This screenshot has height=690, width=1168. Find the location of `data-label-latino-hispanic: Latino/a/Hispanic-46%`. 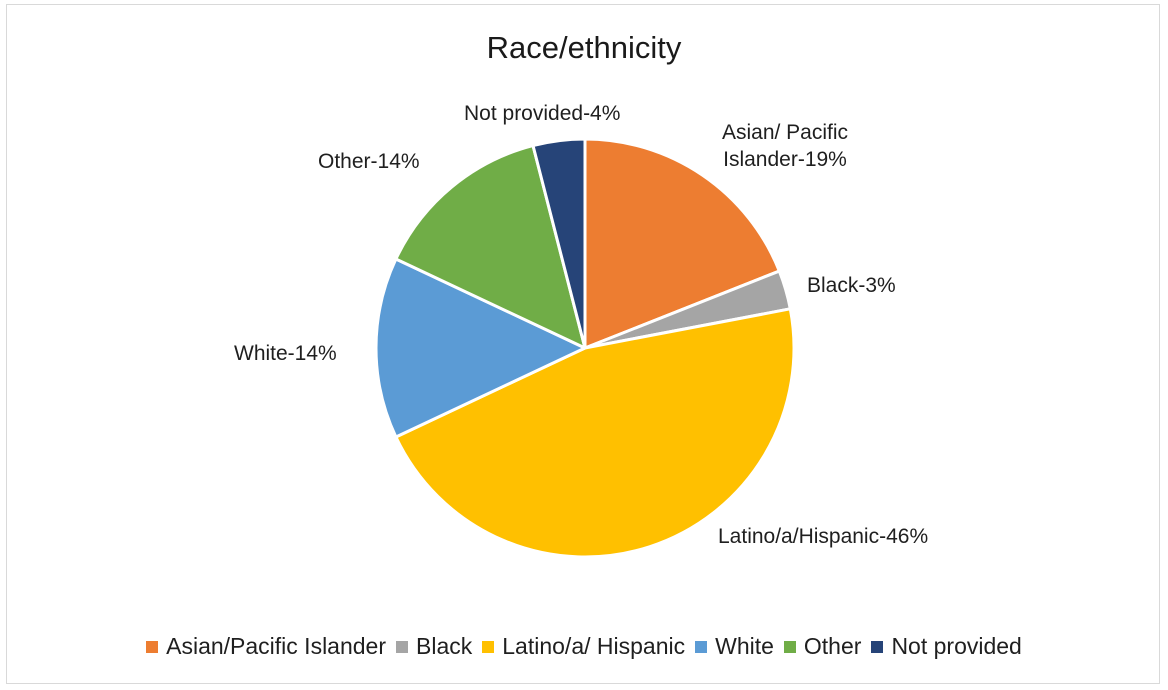

data-label-latino-hispanic: Latino/a/Hispanic-46% is located at coordinates (823, 536).